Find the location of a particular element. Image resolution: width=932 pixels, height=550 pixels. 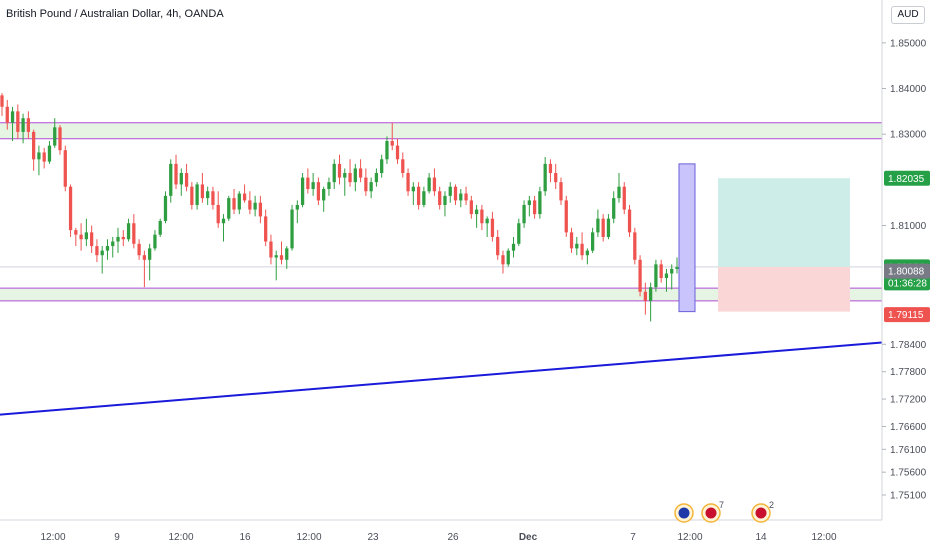

price-tick-label: 1.75600 is located at coordinates (908, 473).